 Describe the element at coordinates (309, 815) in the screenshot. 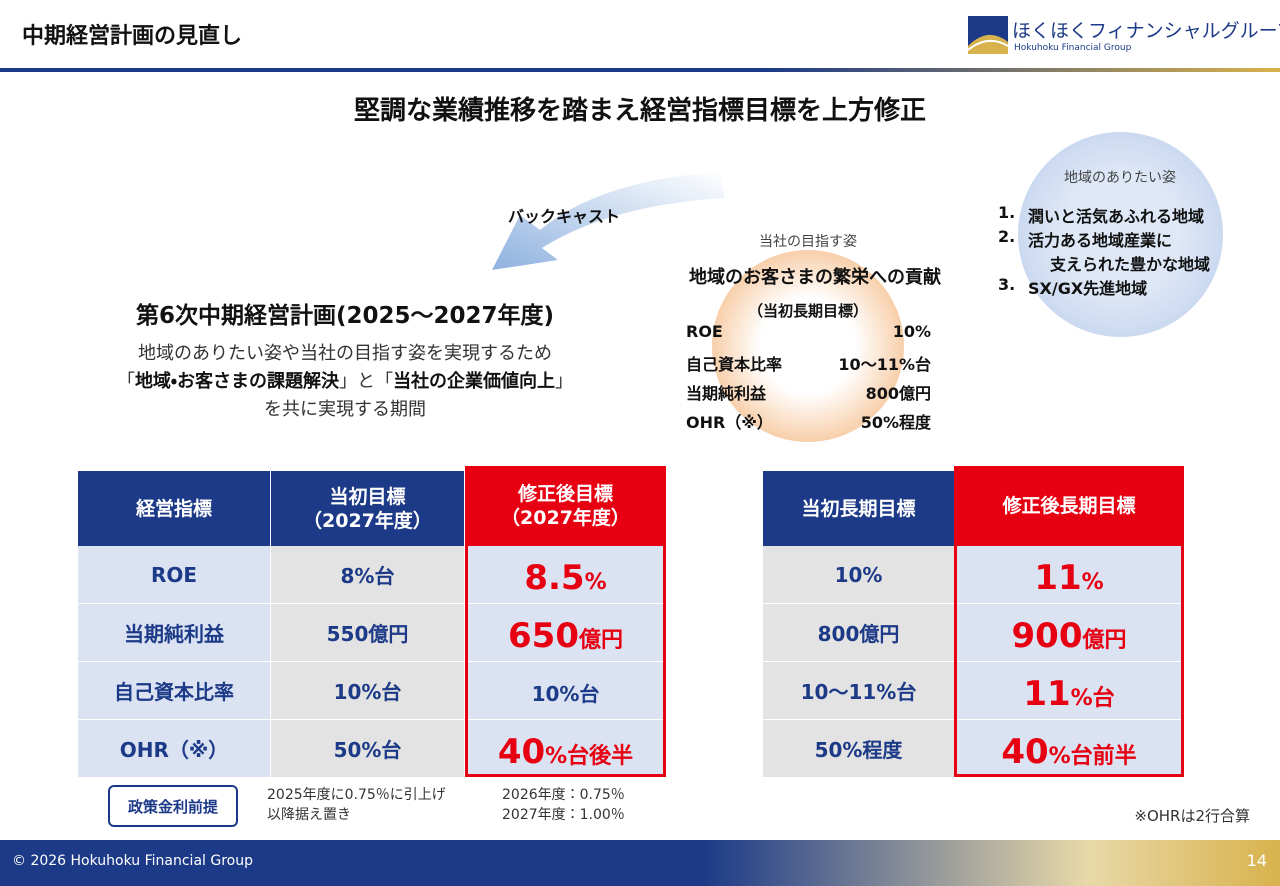

I see `text: 以降据え置き` at that location.